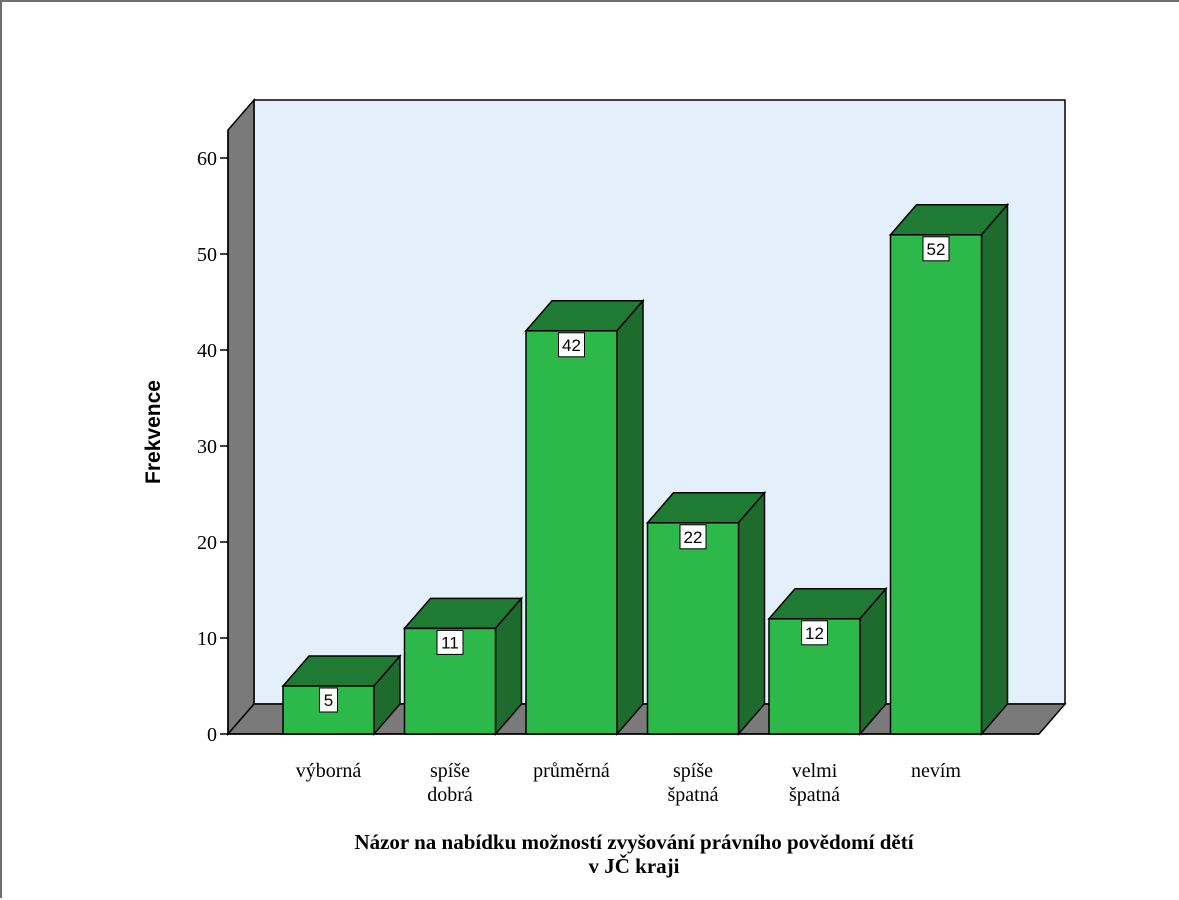 The width and height of the screenshot is (1179, 900). I want to click on value-label: 12, so click(814, 633).